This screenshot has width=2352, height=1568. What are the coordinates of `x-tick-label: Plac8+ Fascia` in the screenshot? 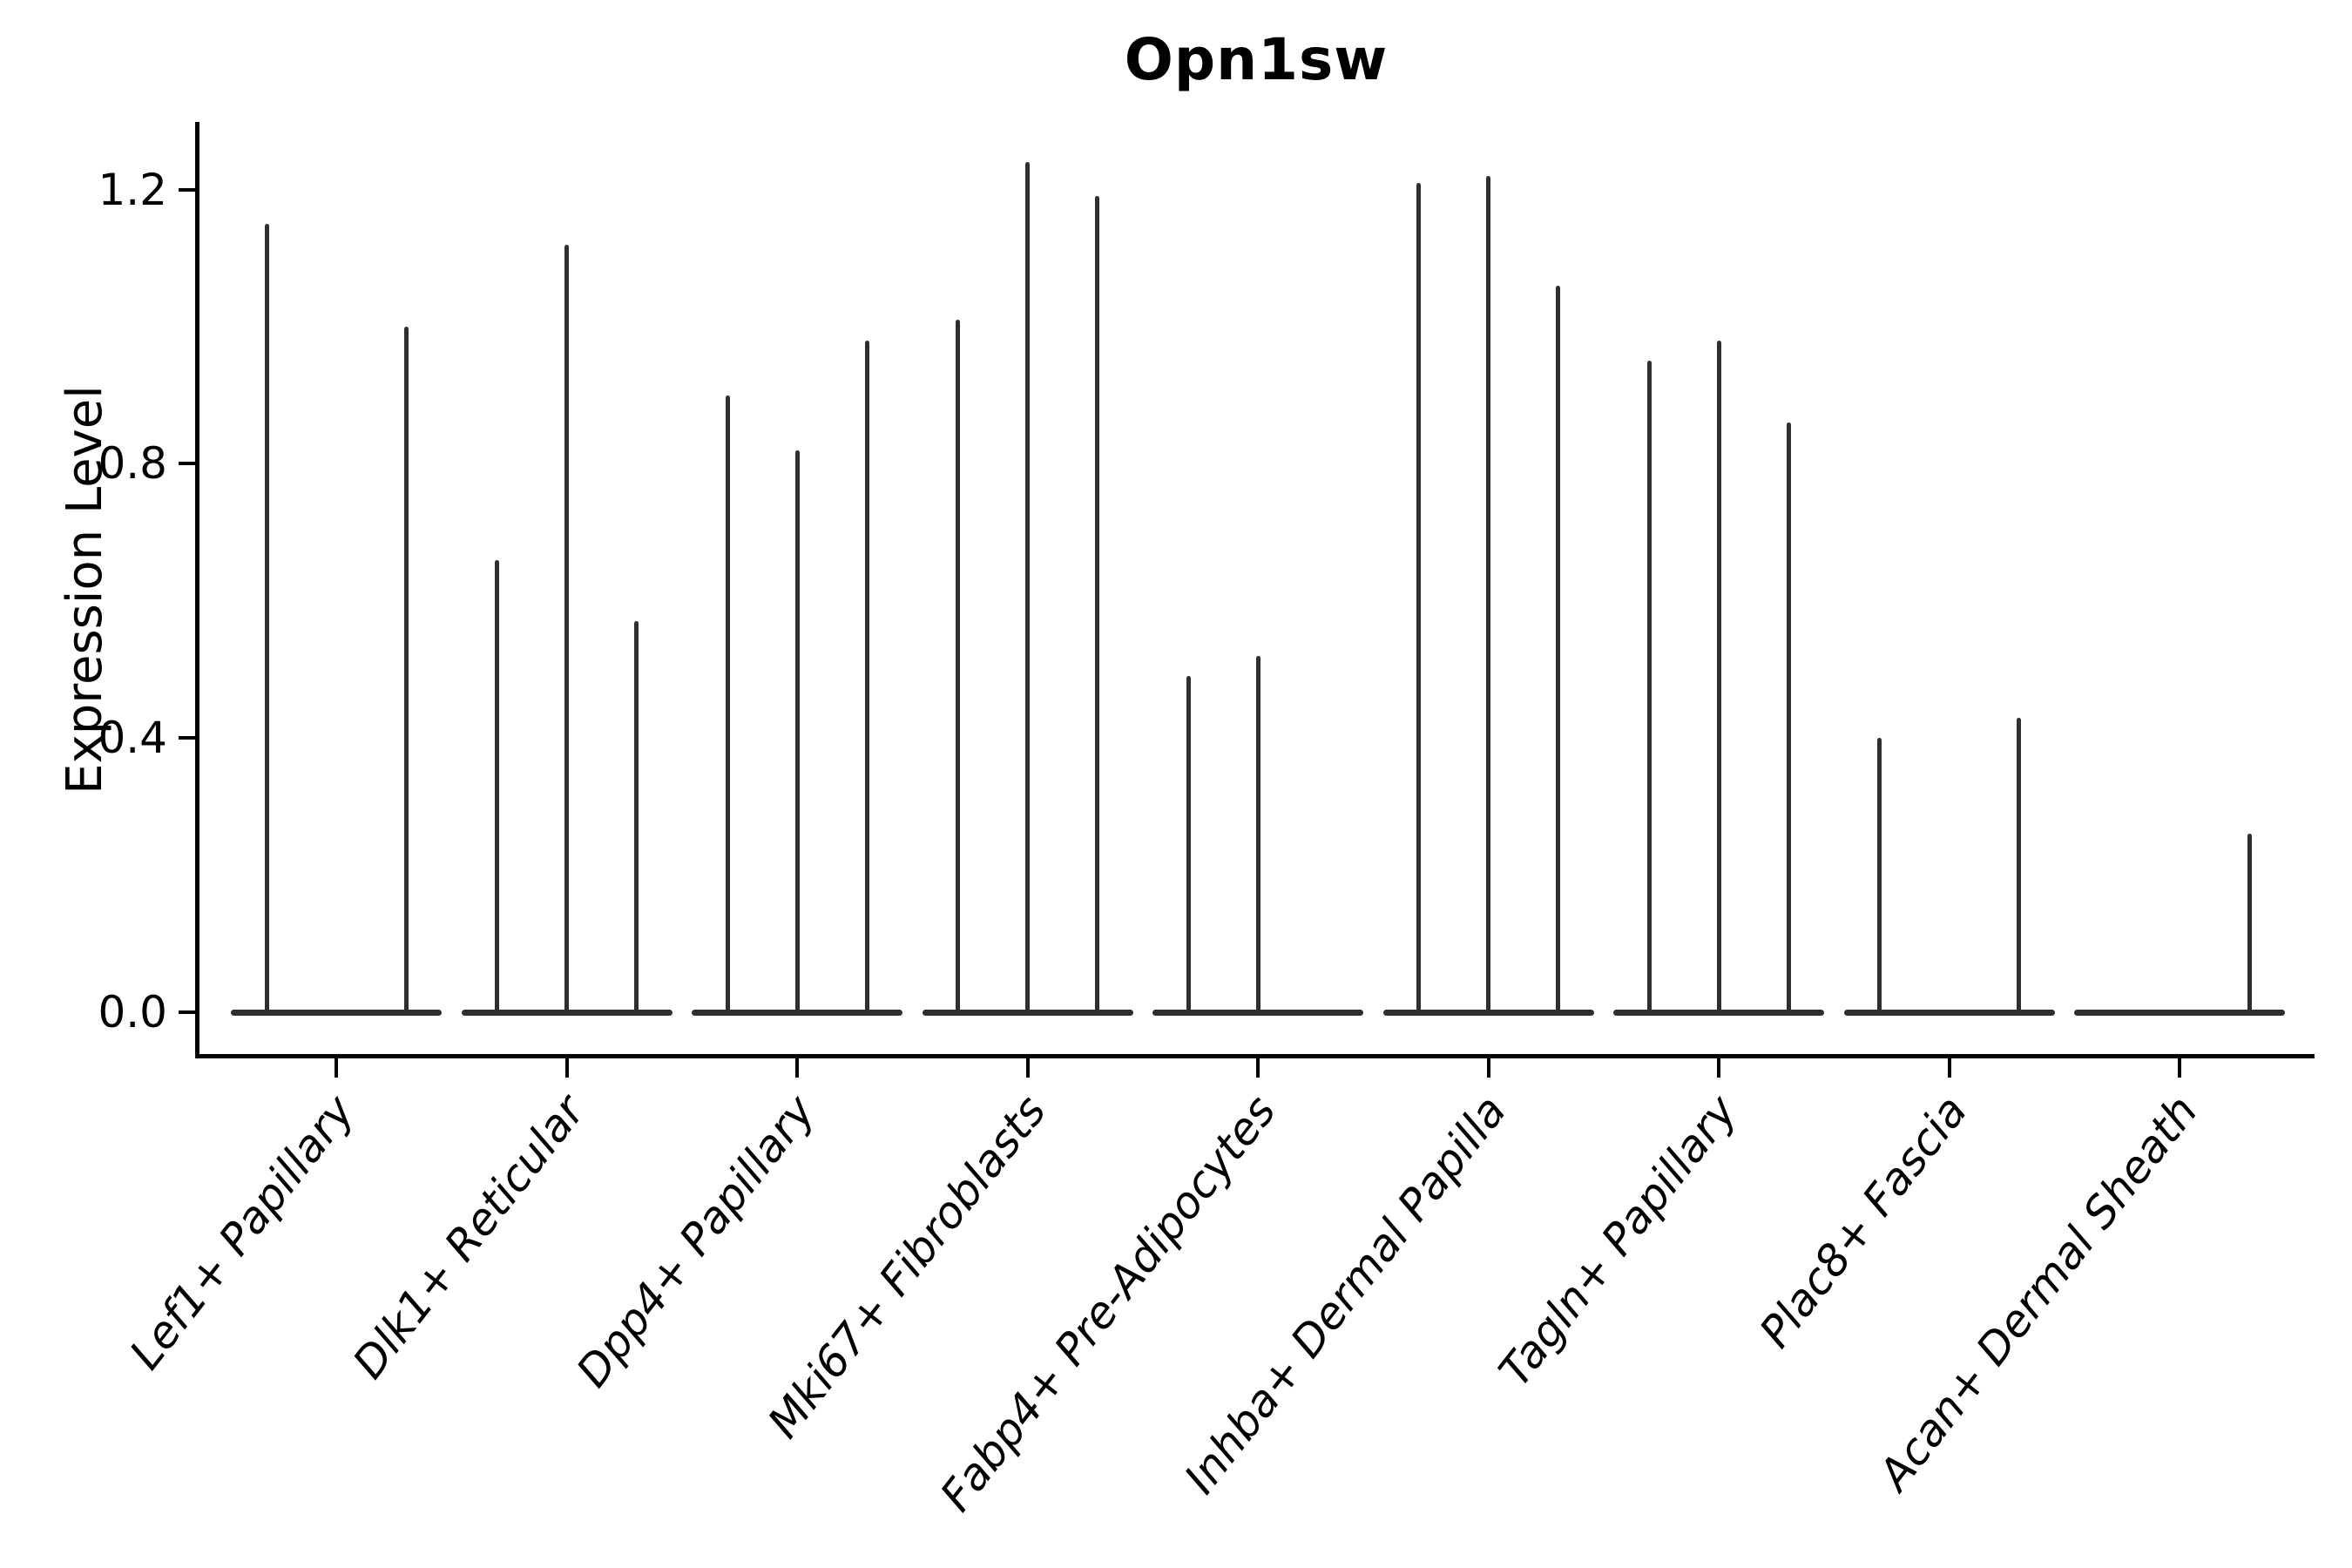 It's located at (1863, 1221).